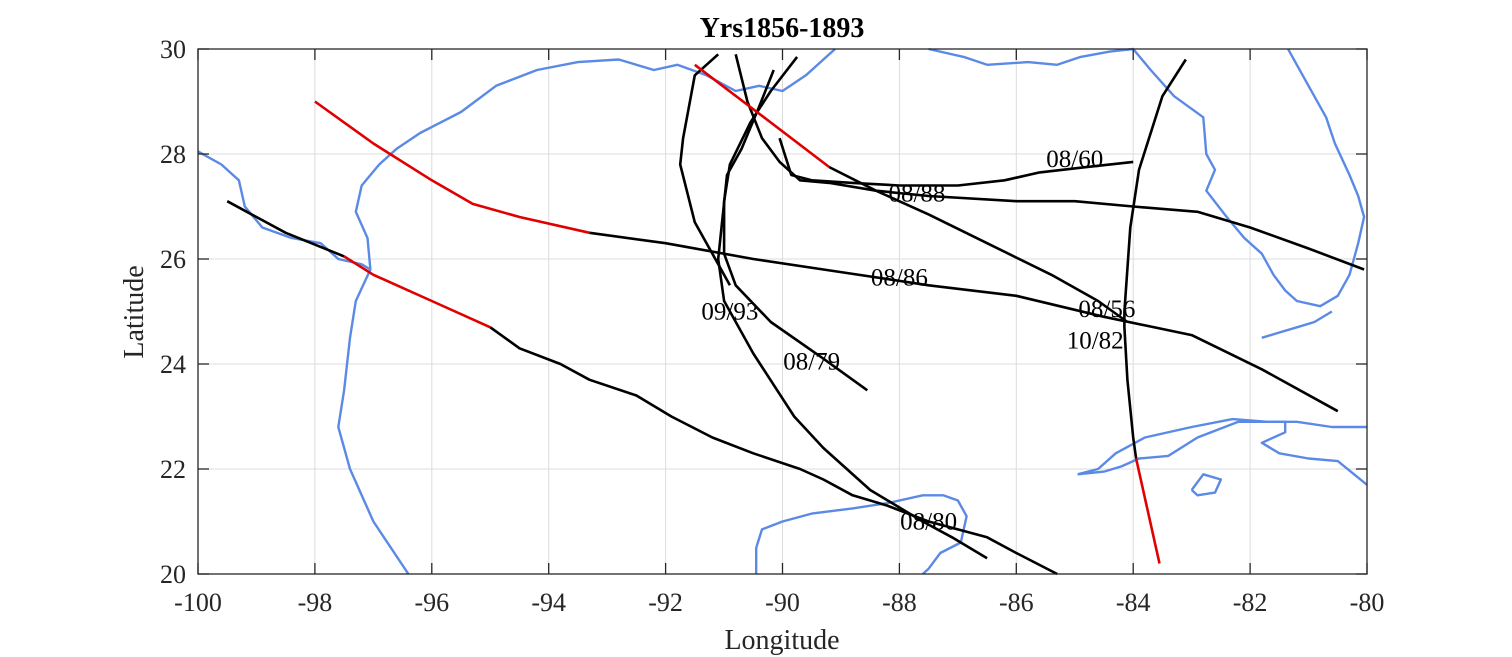  What do you see at coordinates (373, 421) in the screenshot?
I see `coastline-mexico-coast` at bounding box center [373, 421].